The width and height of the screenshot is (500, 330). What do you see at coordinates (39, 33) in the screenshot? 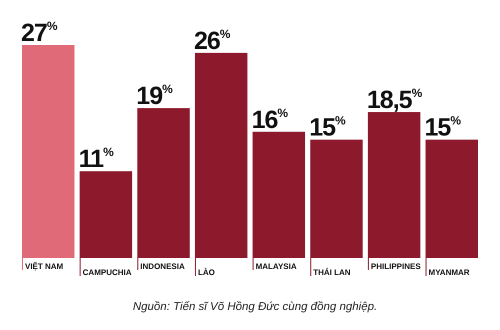
I see `data-label: 27$^{%}$` at bounding box center [39, 33].